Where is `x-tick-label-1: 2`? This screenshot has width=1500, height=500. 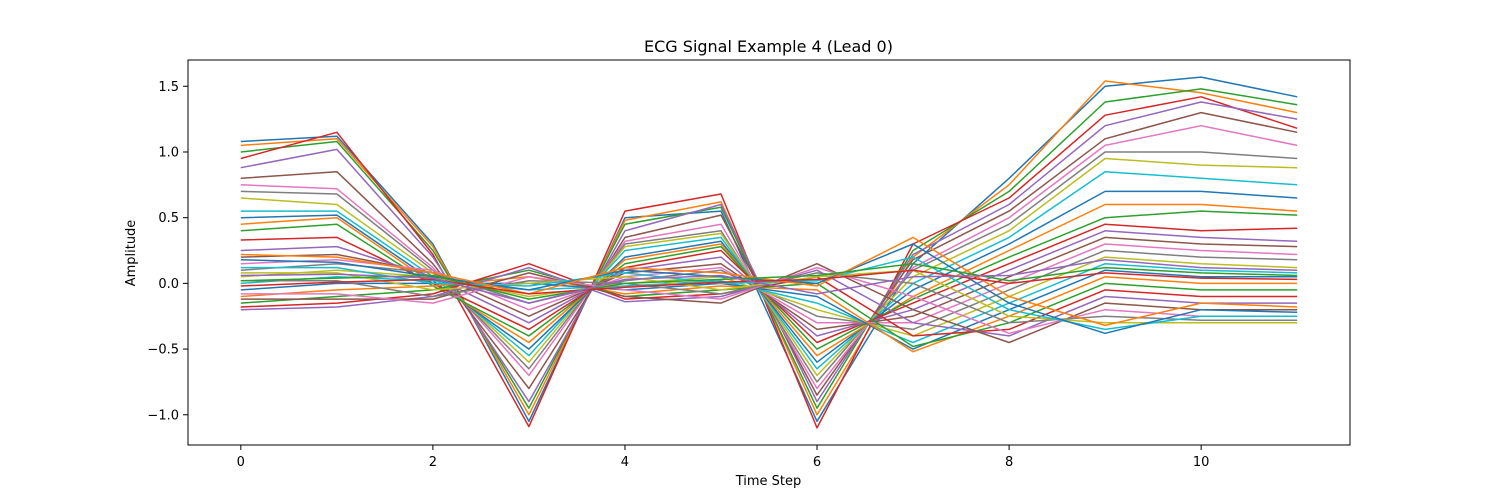
x-tick-label-1: 2 is located at coordinates (433, 462).